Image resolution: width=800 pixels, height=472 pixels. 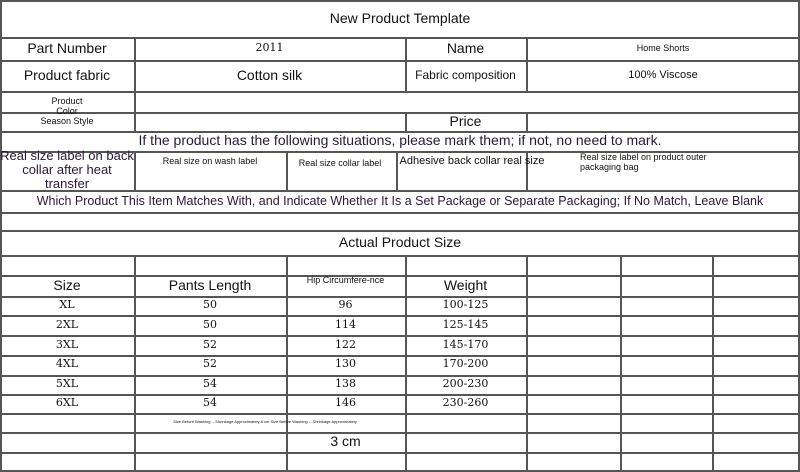 What do you see at coordinates (400, 17) in the screenshot?
I see `sheet-title: New Product Template` at bounding box center [400, 17].